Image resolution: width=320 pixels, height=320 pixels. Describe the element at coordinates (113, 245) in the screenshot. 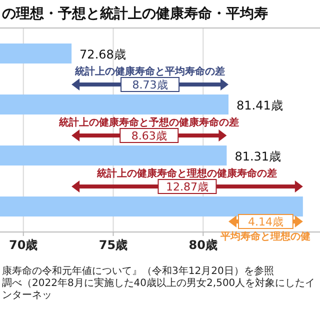

I see `x-tick-label: 75歳` at that location.